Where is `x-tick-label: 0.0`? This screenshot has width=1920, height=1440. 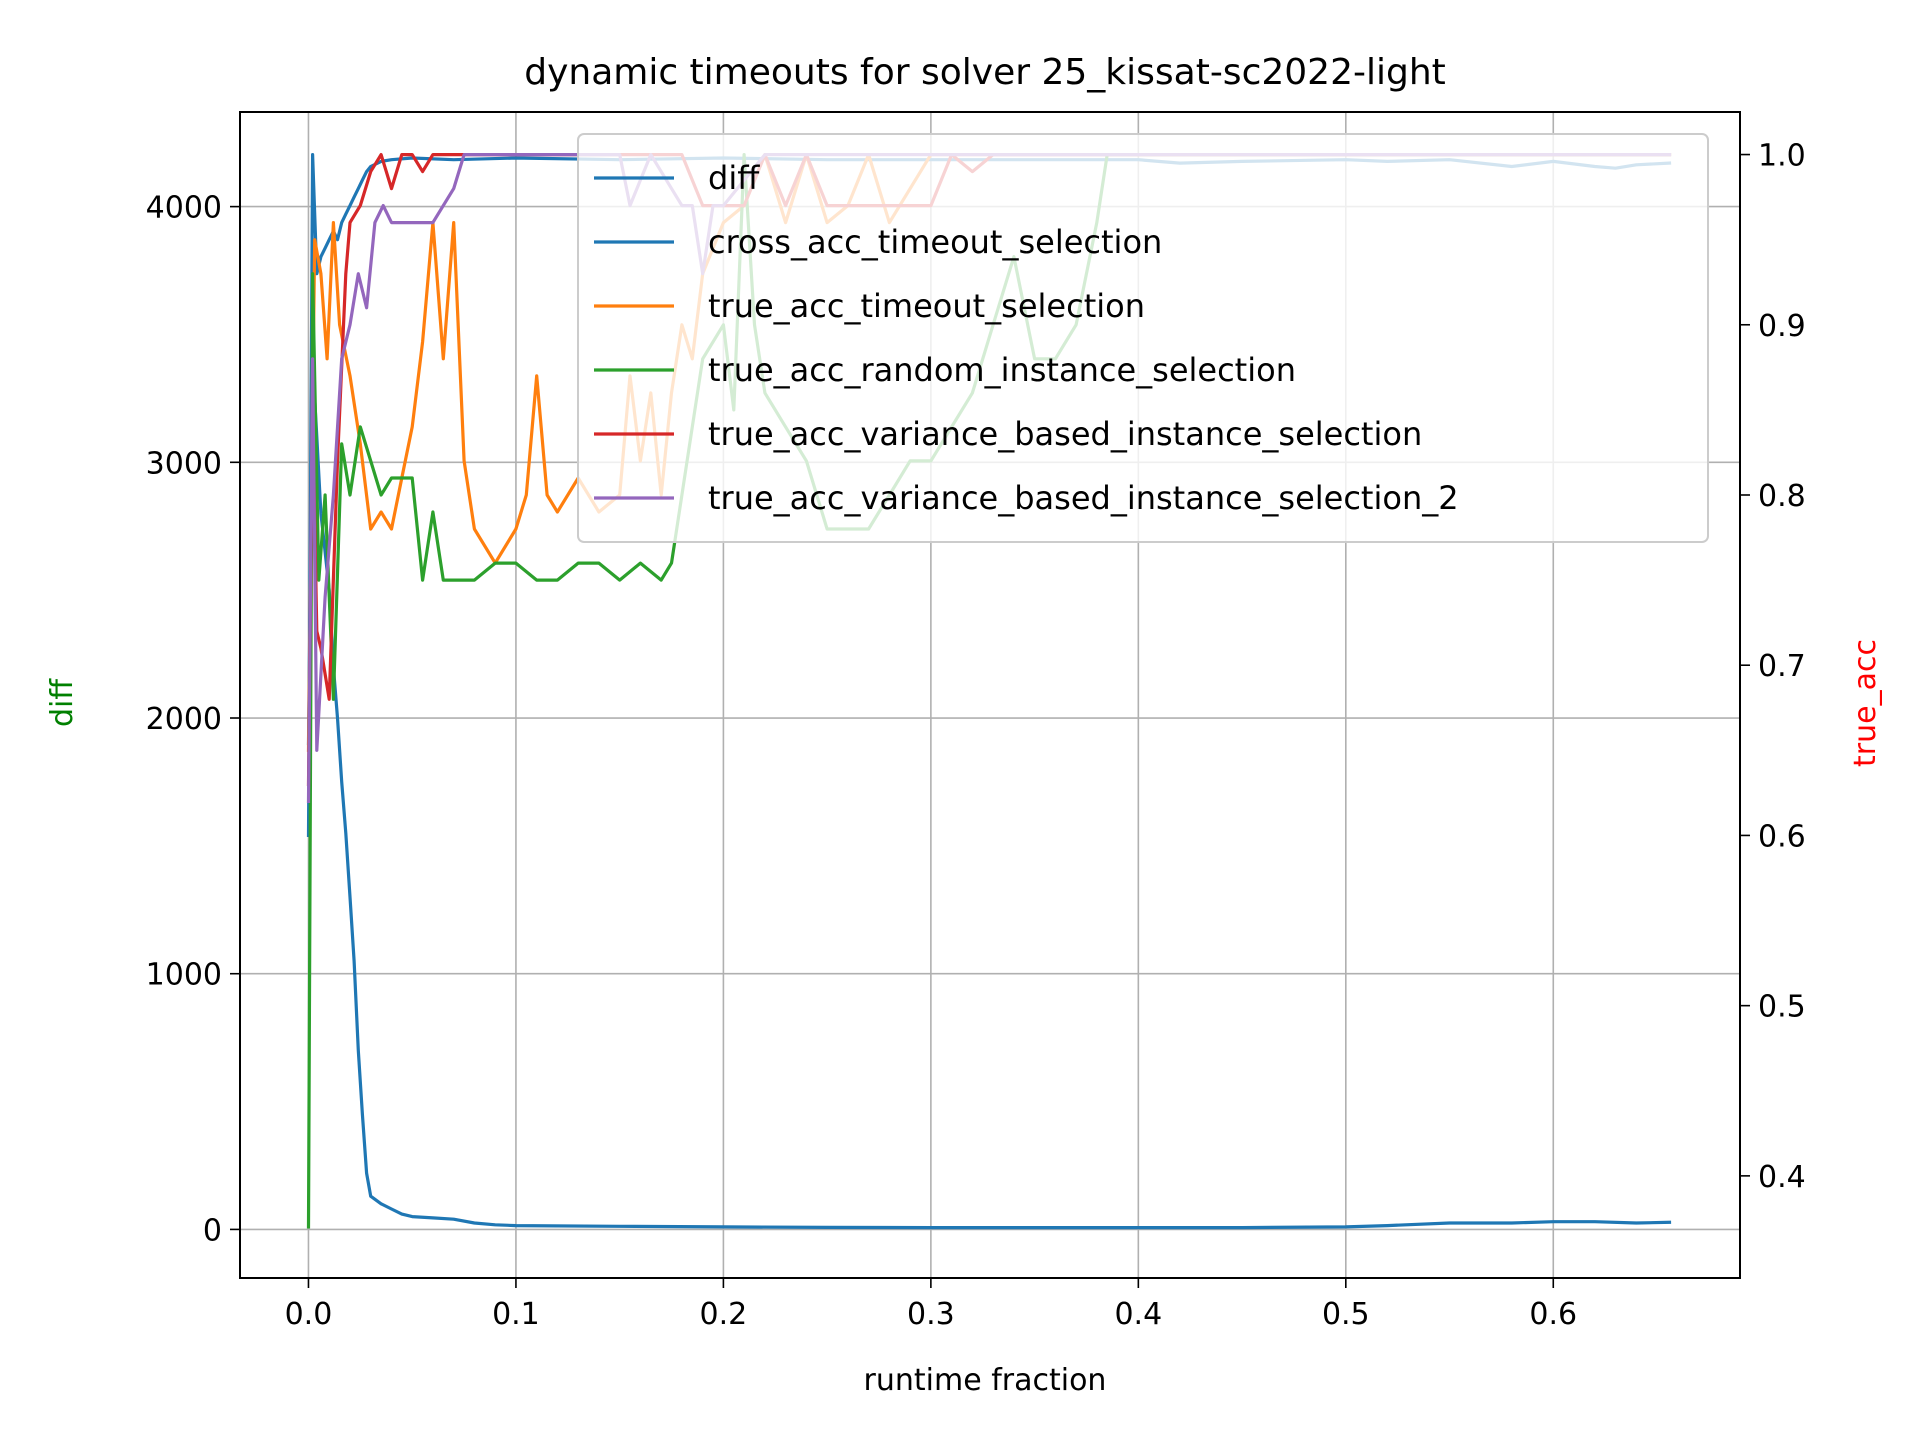
x-tick-label: 0.0 is located at coordinates (309, 1314).